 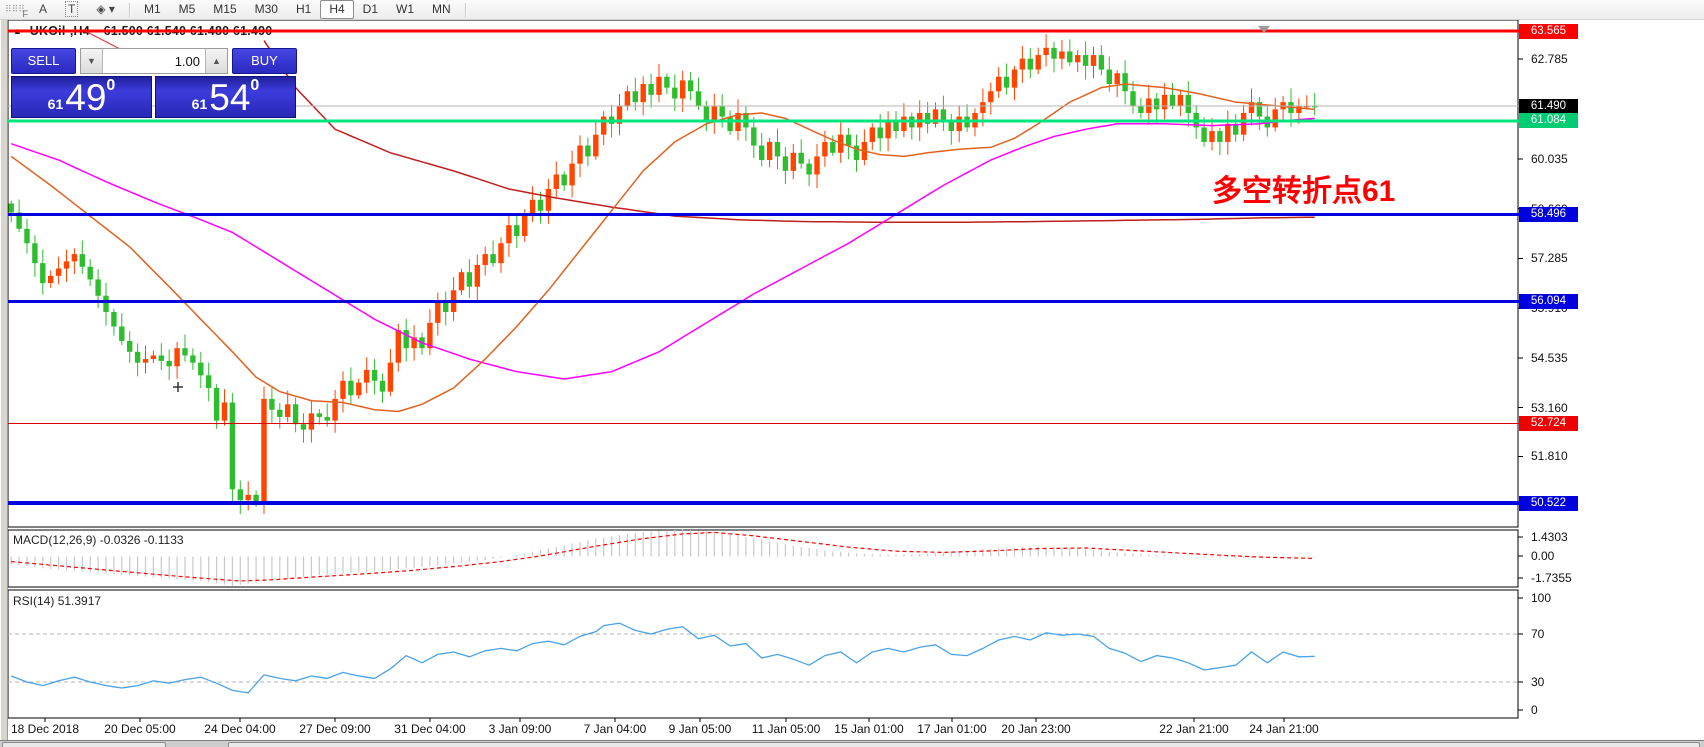 What do you see at coordinates (303, 9) in the screenshot?
I see `timeframe-button-h1: H1` at bounding box center [303, 9].